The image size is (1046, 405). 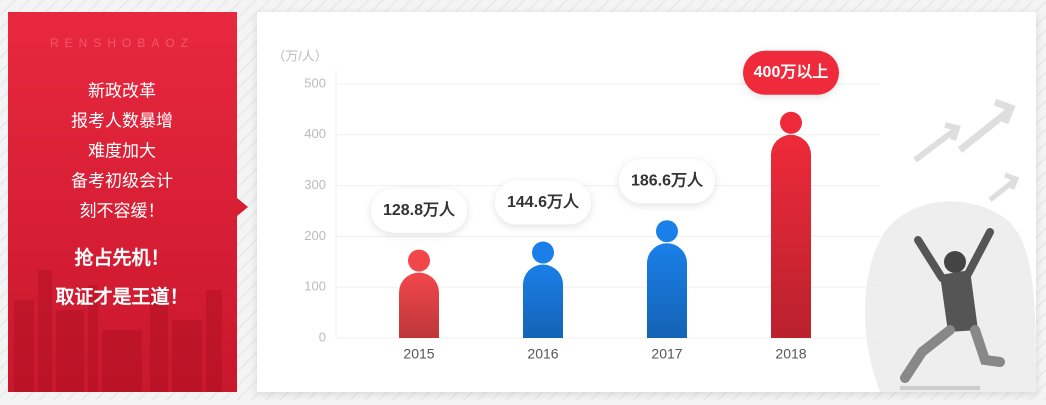 I want to click on y-tick-label: 100, so click(x=315, y=286).